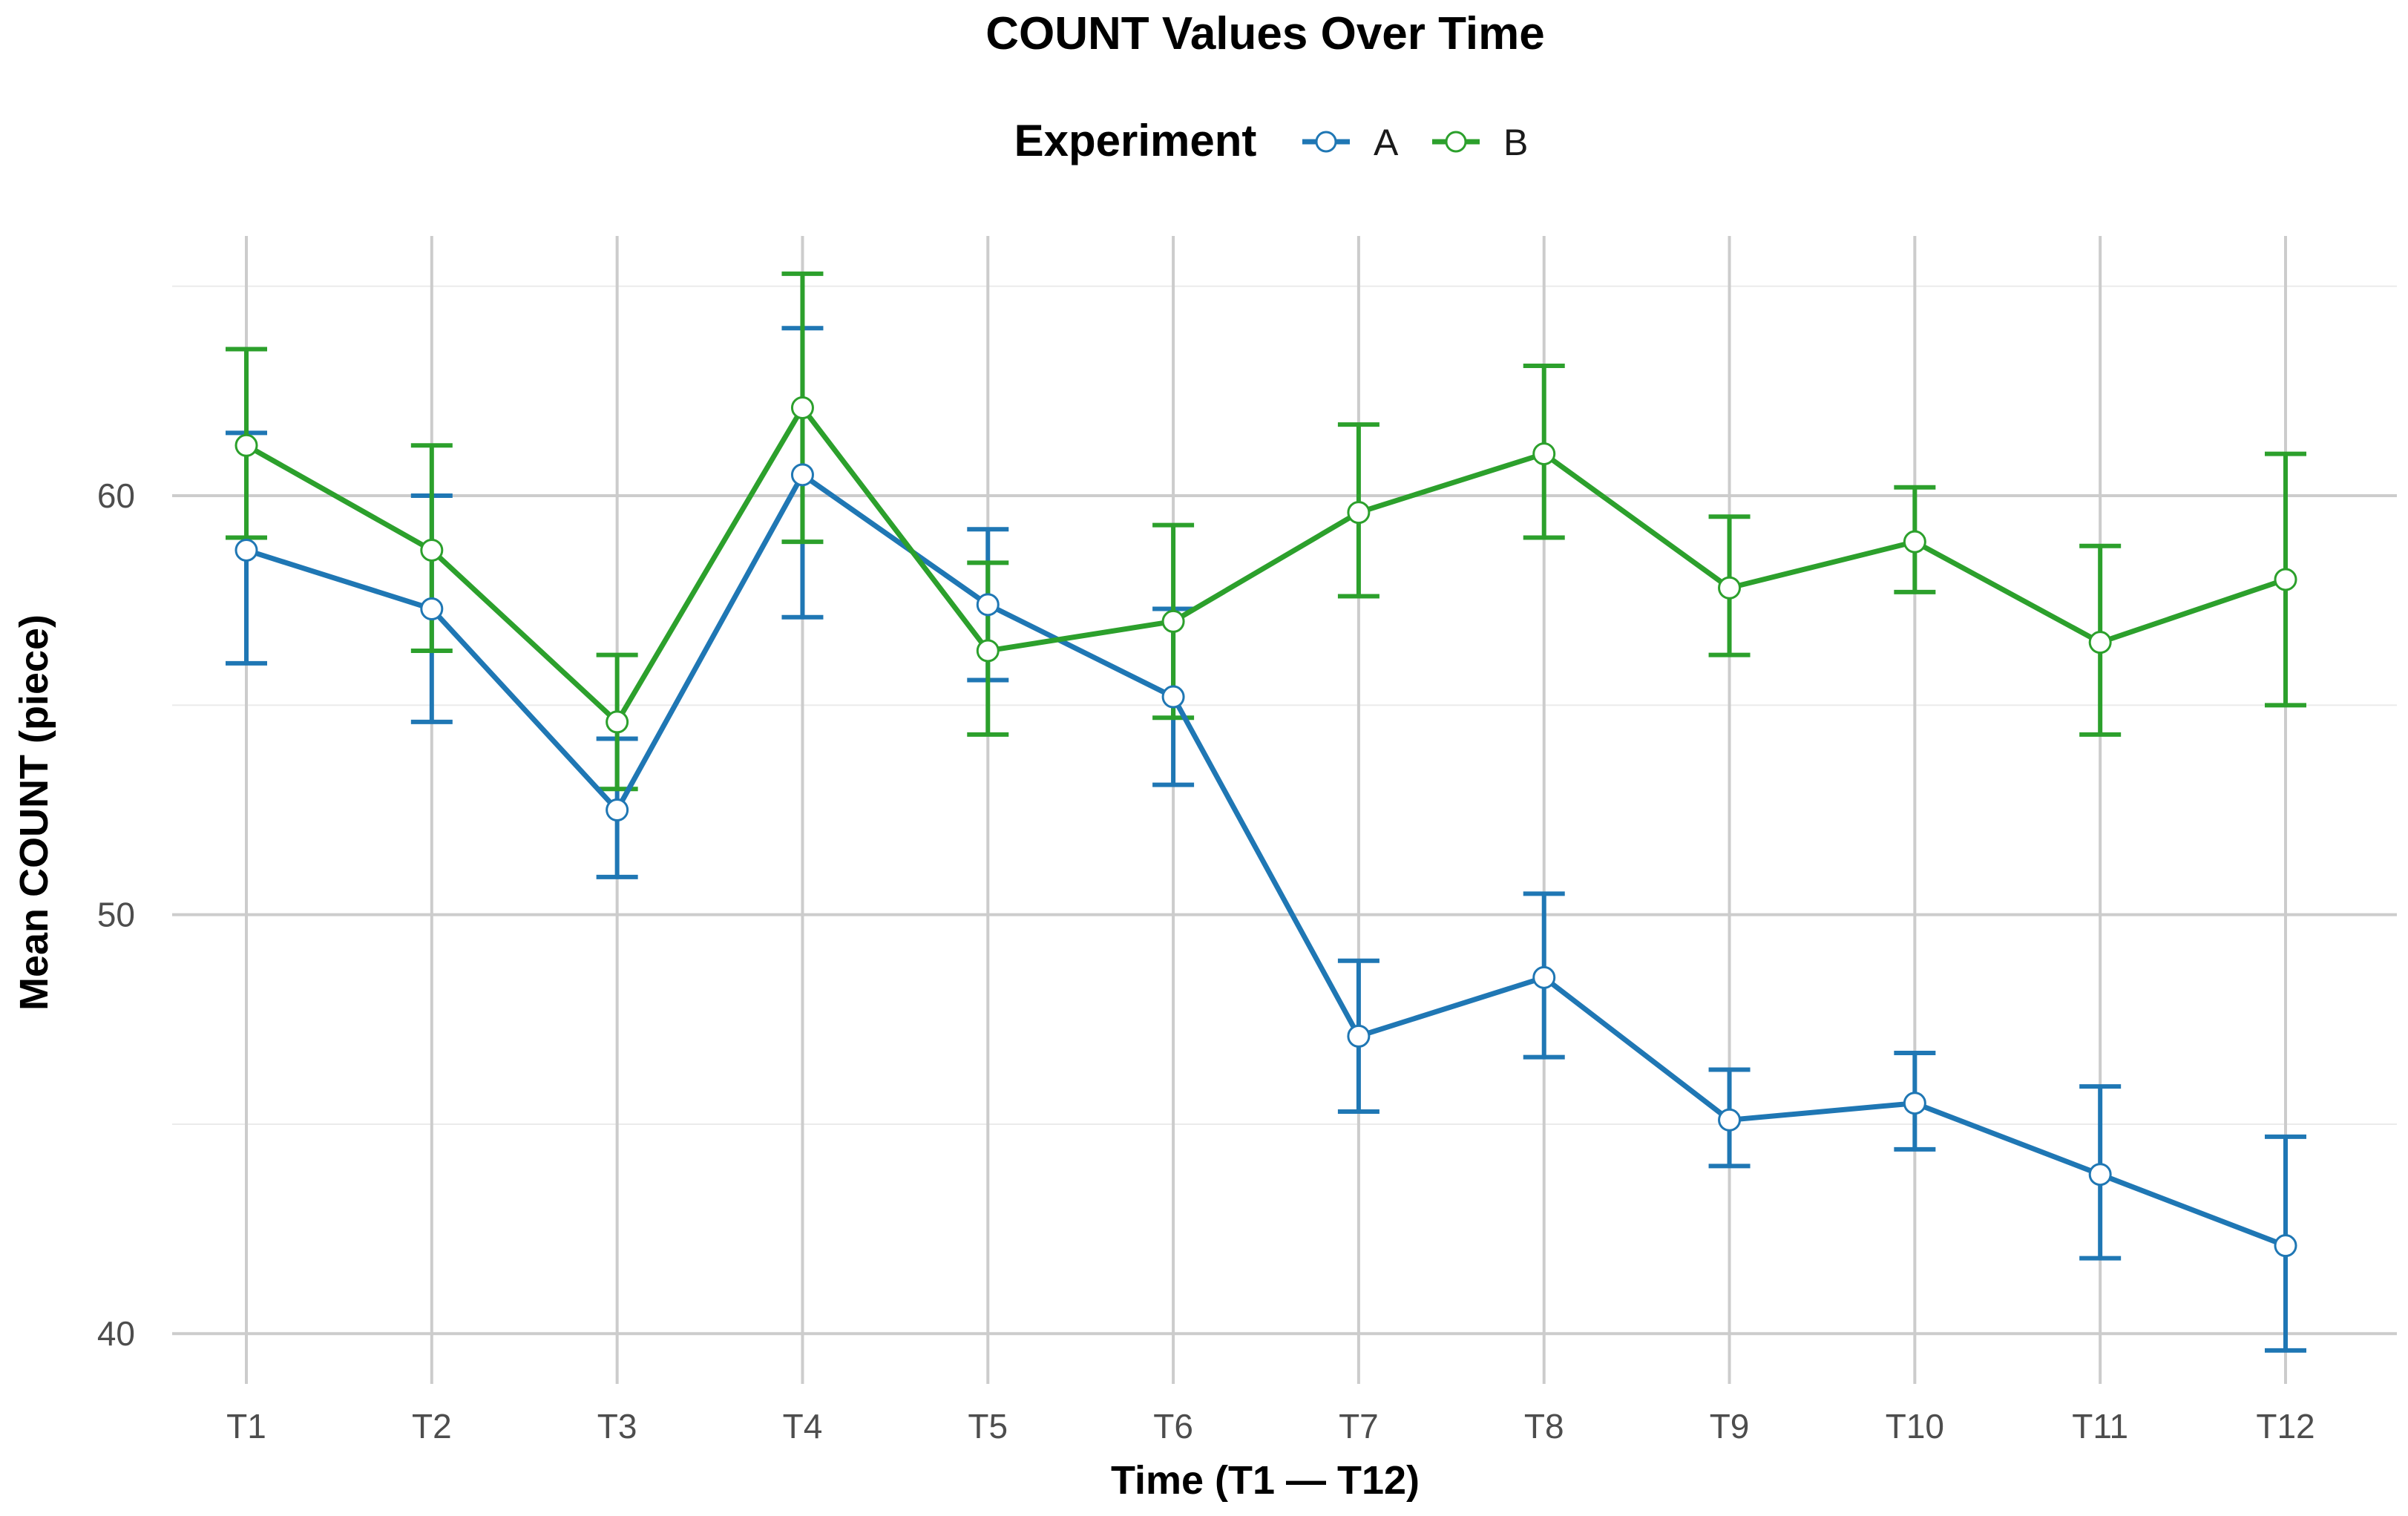 This screenshot has width=2408, height=1516. Describe the element at coordinates (1544, 1426) in the screenshot. I see `x-tick-label: T8` at that location.